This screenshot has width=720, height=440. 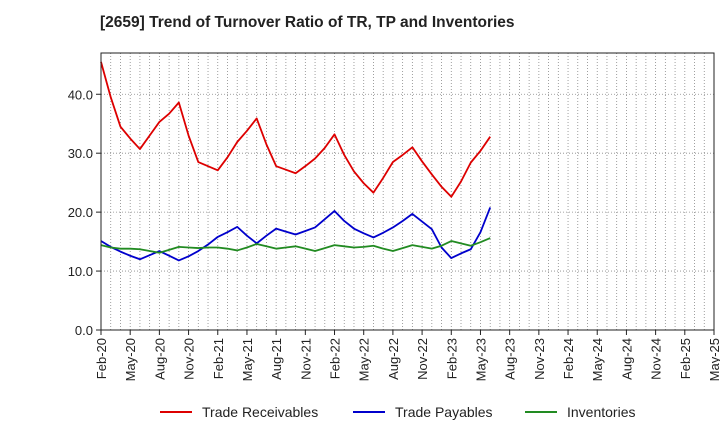 What do you see at coordinates (189, 359) in the screenshot?
I see `x-tick-label: Nov-20` at bounding box center [189, 359].